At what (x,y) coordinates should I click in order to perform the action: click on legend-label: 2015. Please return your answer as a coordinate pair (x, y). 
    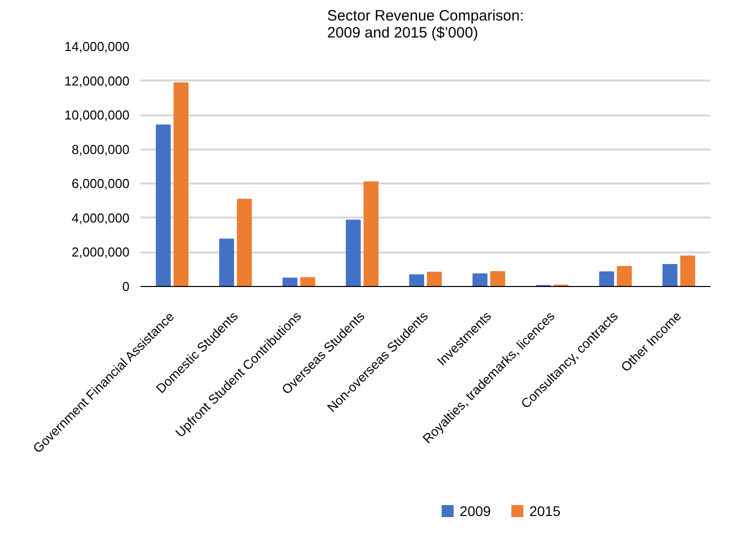
    Looking at the image, I should click on (545, 511).